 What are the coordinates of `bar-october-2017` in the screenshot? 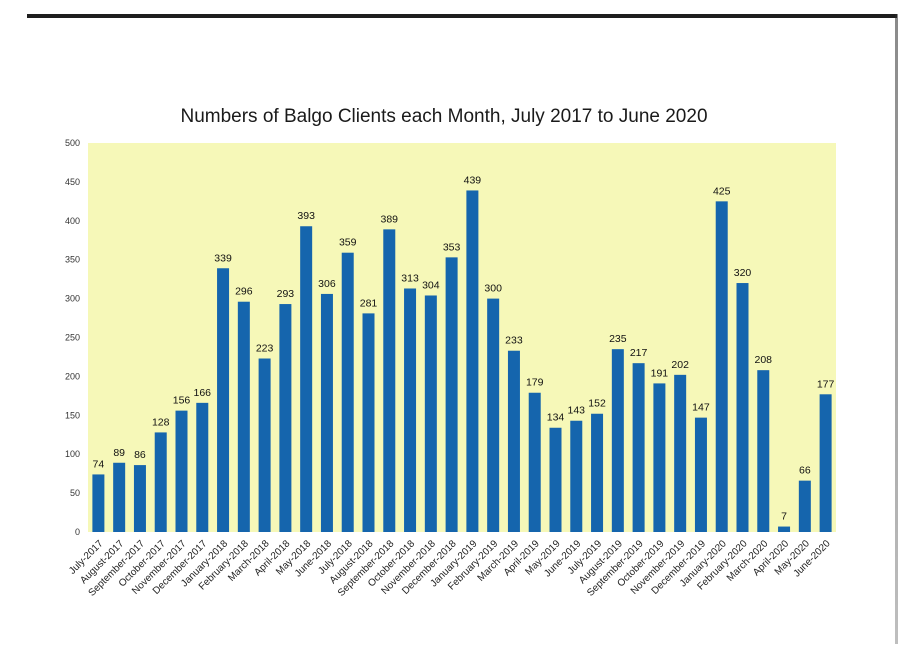 It's located at (160, 482).